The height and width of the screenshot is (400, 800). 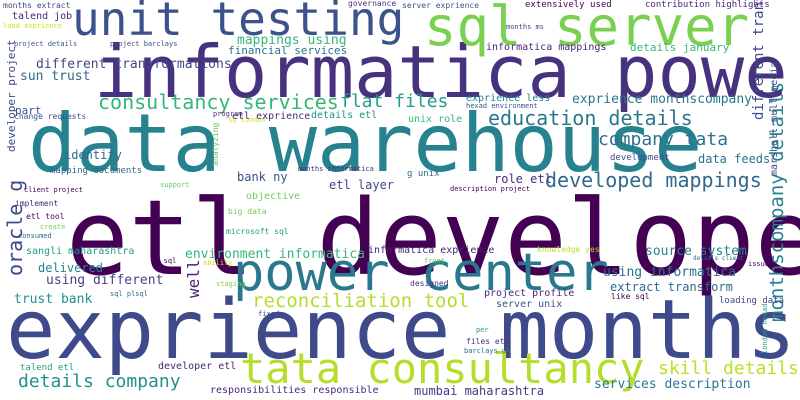 What do you see at coordinates (175, 185) in the screenshot?
I see `word-support: support` at bounding box center [175, 185].